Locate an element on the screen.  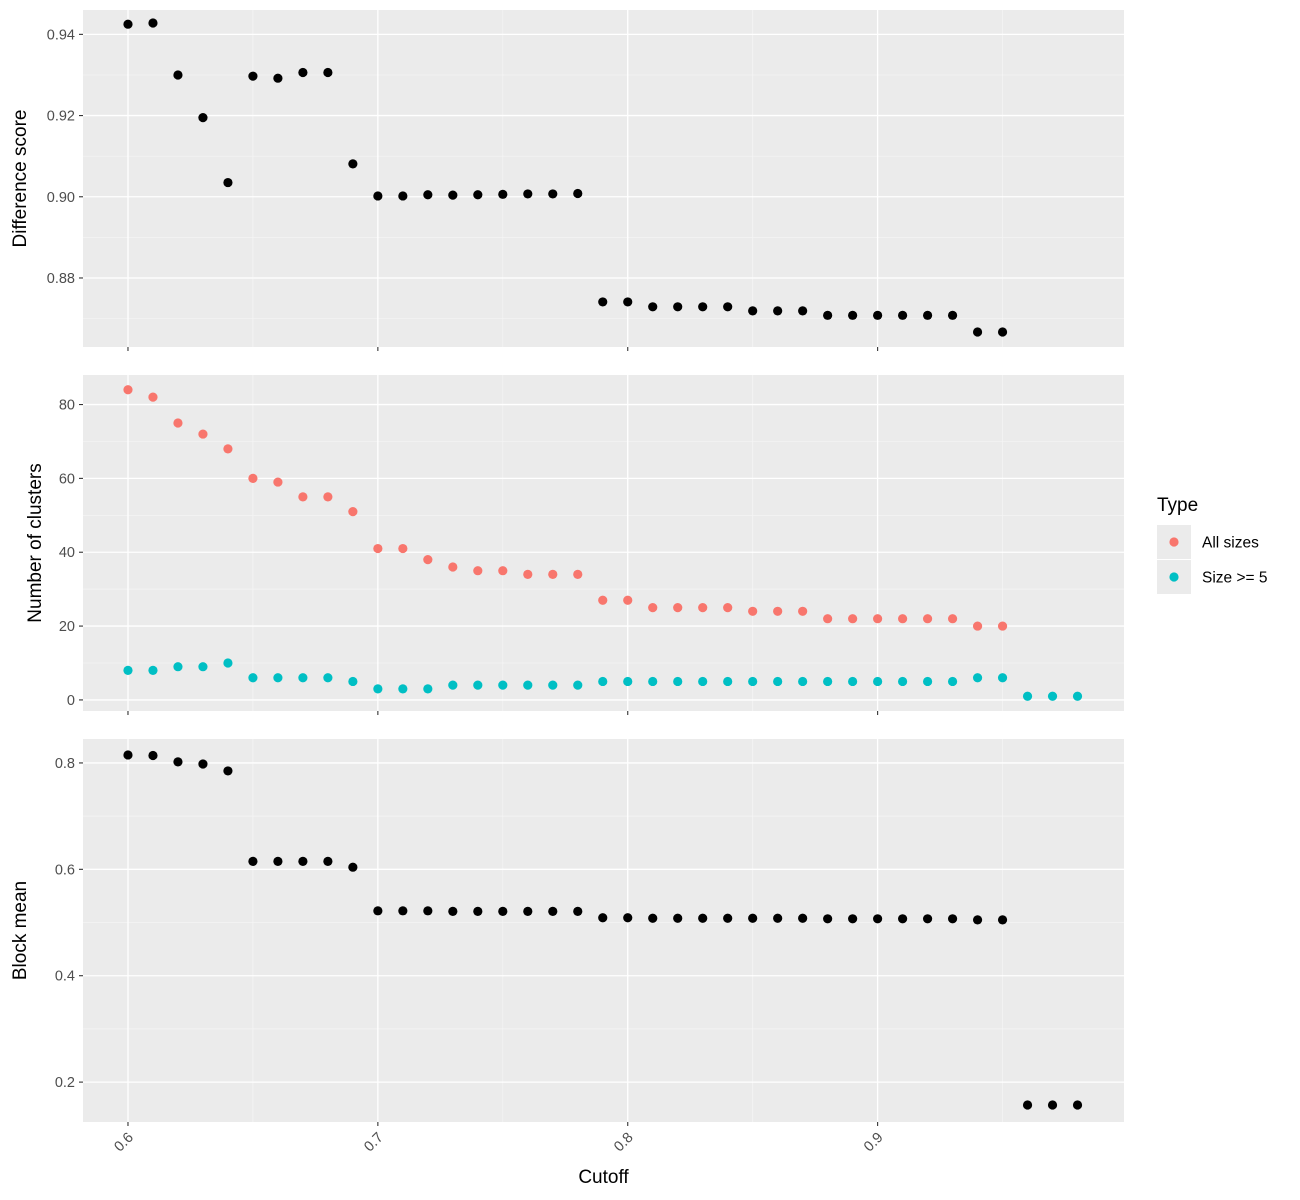
y-axis-title: Block mean is located at coordinates (20, 930).